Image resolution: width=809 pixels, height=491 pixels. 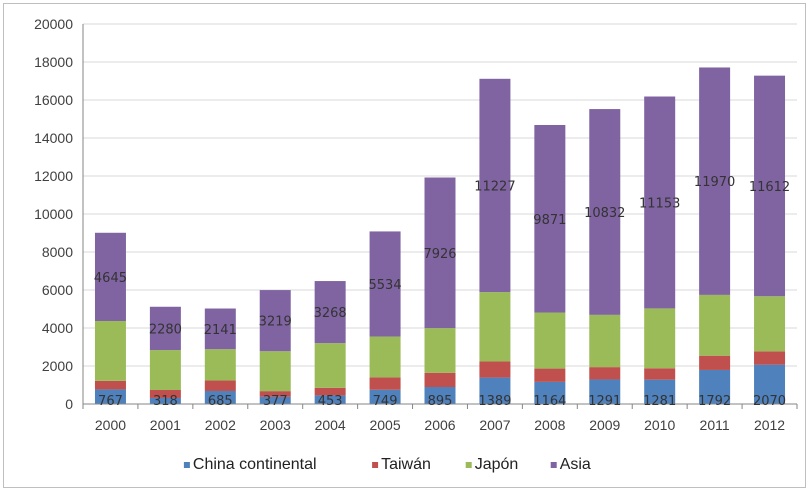 What do you see at coordinates (220, 401) in the screenshot?
I see `data-label: 685` at bounding box center [220, 401].